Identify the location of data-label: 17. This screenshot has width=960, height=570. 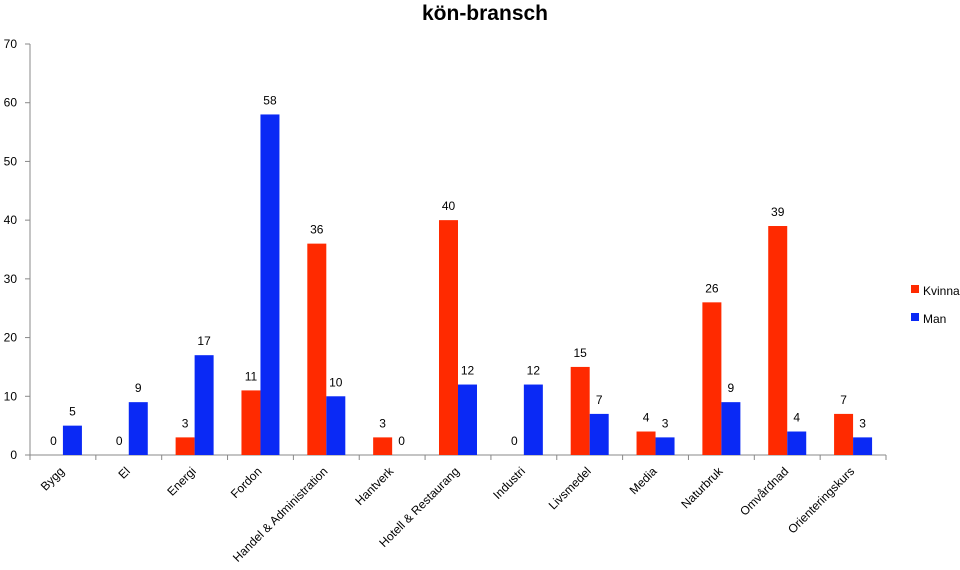
(204, 341).